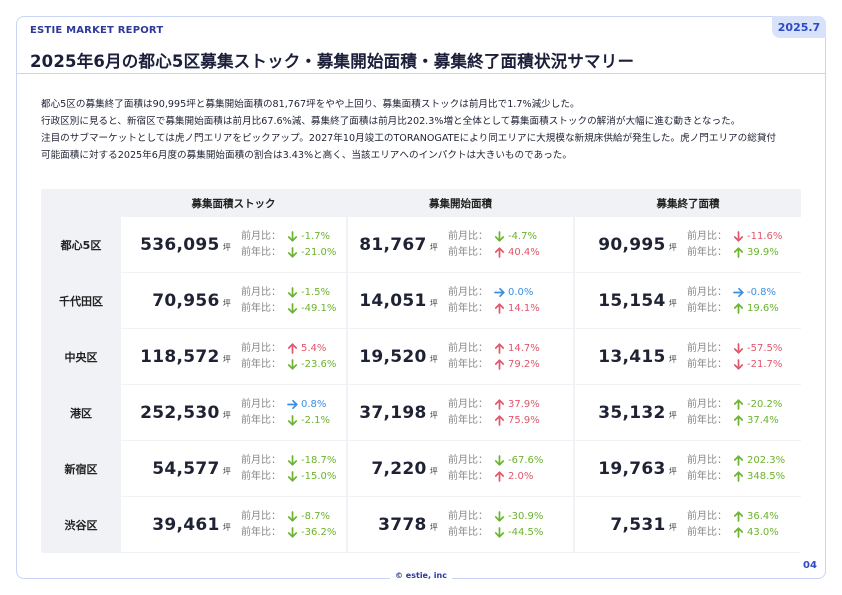  Describe the element at coordinates (626, 357) in the screenshot. I see `area-value: 13,415 坪` at that location.